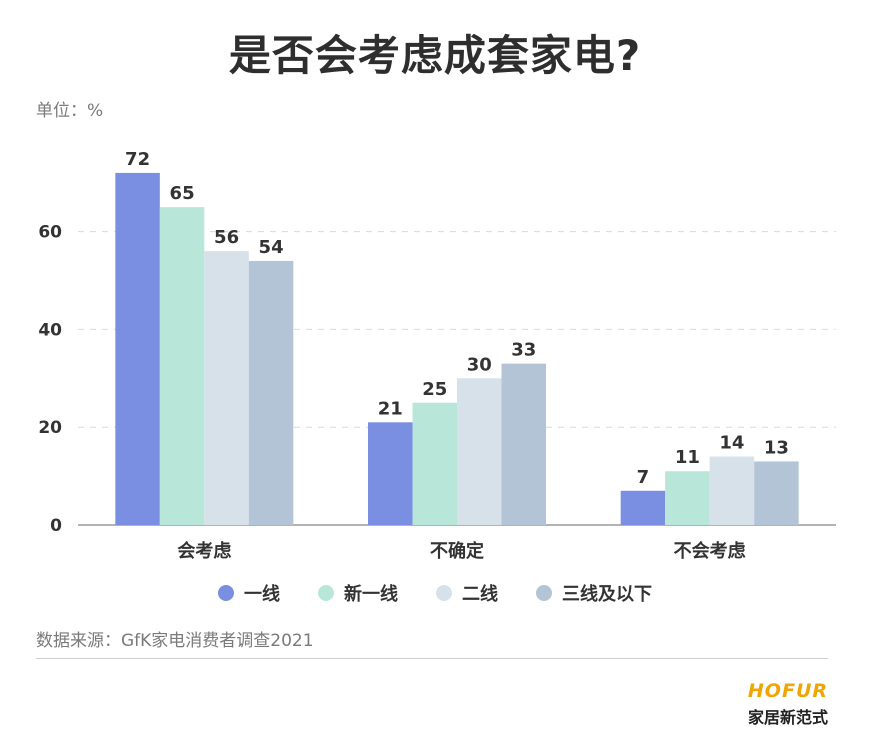 This screenshot has width=870, height=740. What do you see at coordinates (432, 658) in the screenshot?
I see `footer-divider` at bounding box center [432, 658].